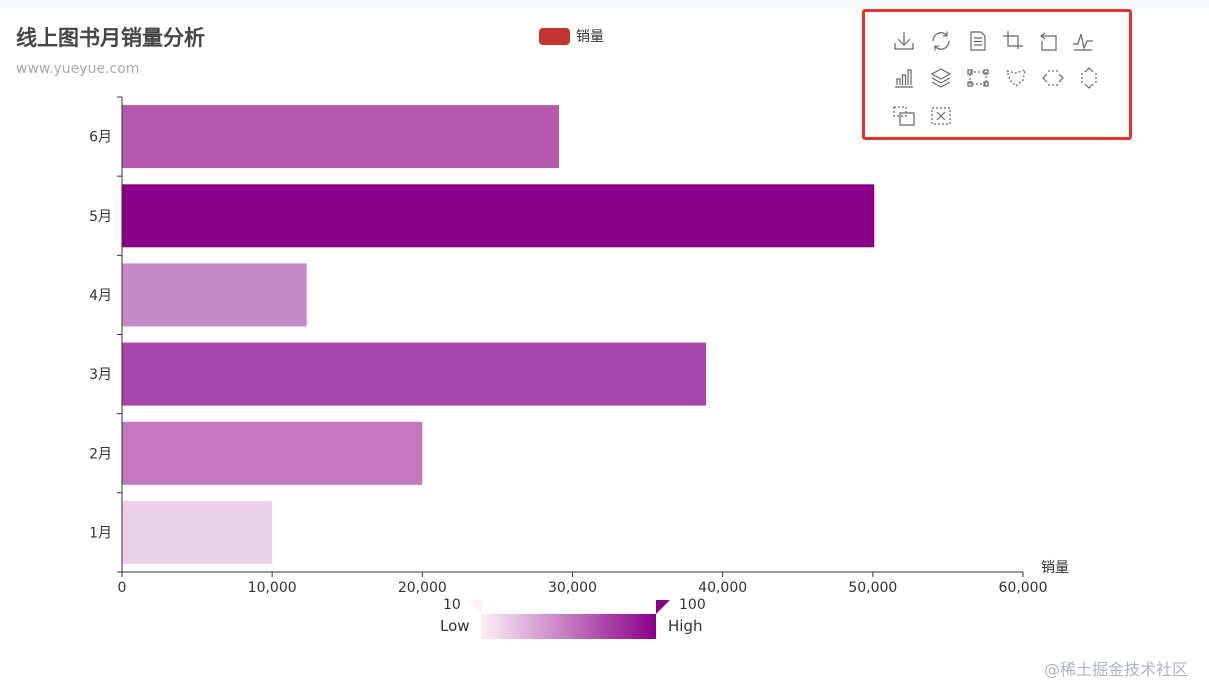  I want to click on legend-label: 销量, so click(590, 37).